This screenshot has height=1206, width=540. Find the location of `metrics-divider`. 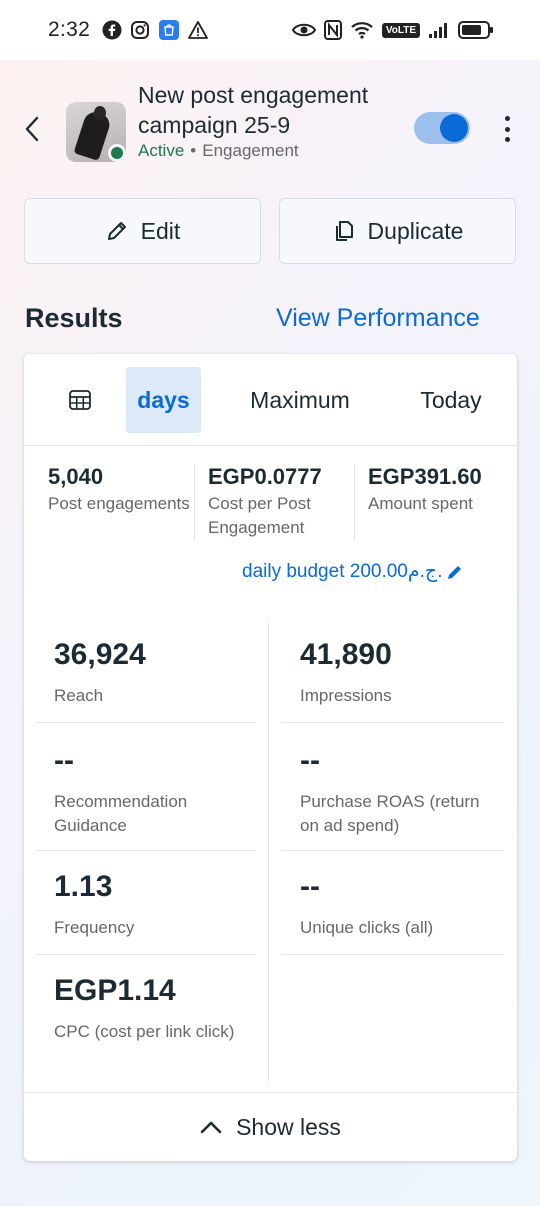

metrics-divider is located at coordinates (268, 852).